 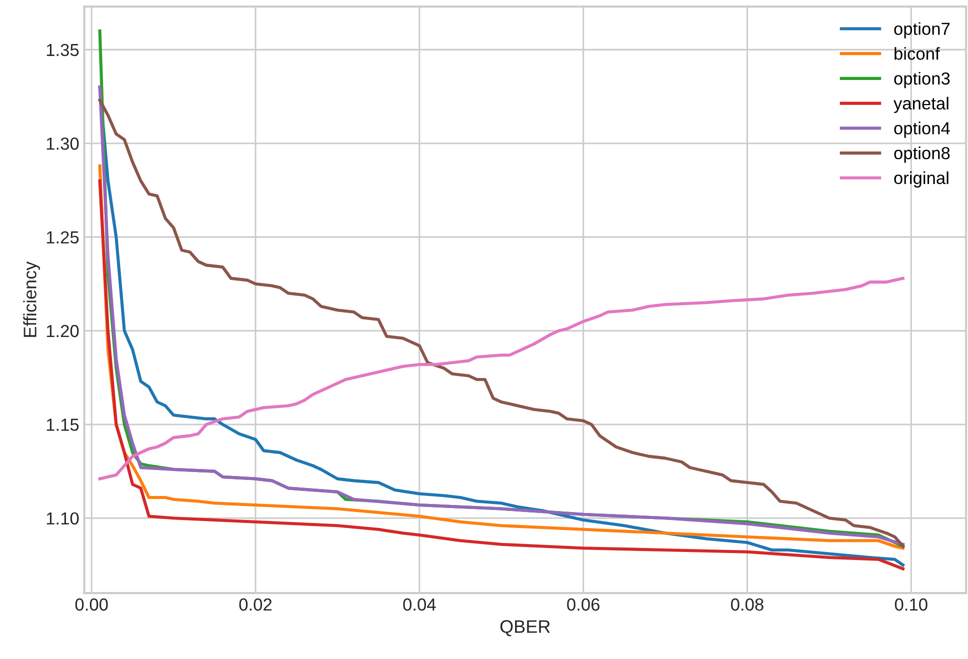 What do you see at coordinates (419, 604) in the screenshot?
I see `x-tick-label: 0.04` at bounding box center [419, 604].